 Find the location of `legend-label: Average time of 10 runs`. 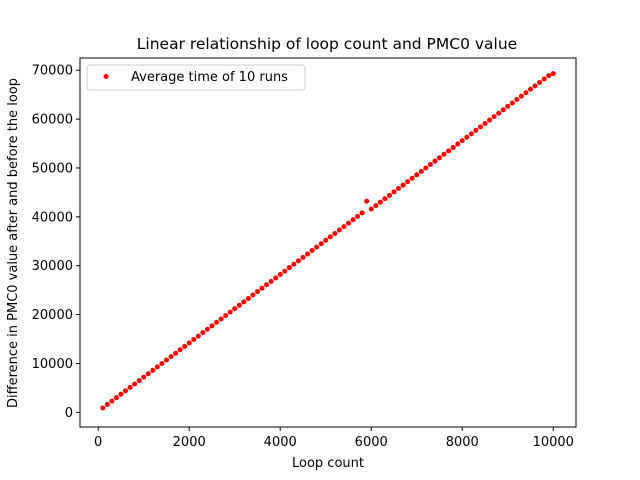

legend-label: Average time of 10 runs is located at coordinates (209, 77).